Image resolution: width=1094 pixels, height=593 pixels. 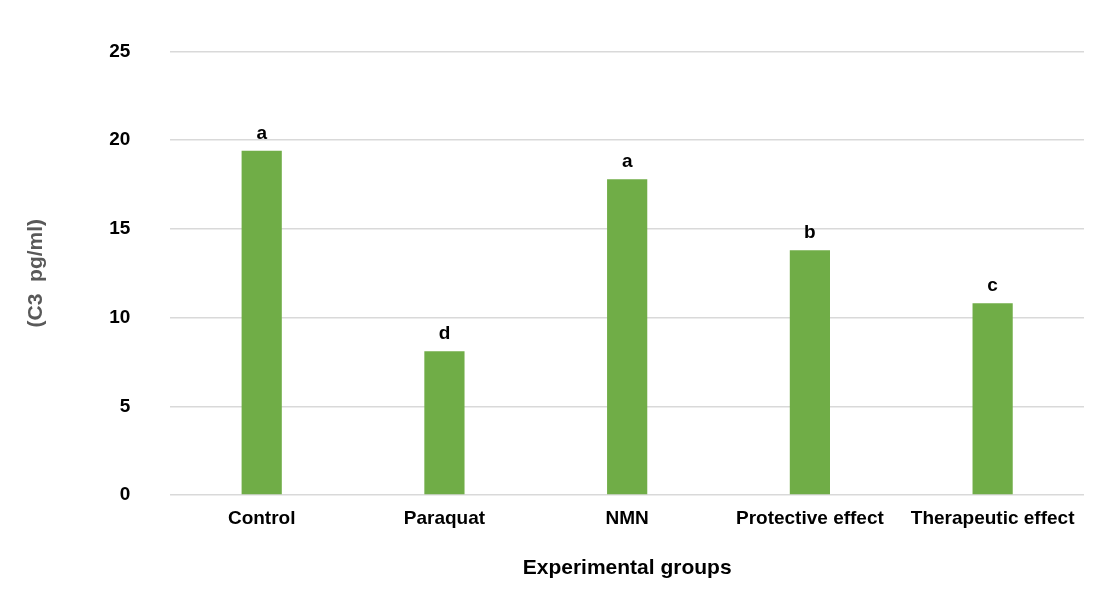 What do you see at coordinates (993, 285) in the screenshot?
I see `annotation: c` at bounding box center [993, 285].